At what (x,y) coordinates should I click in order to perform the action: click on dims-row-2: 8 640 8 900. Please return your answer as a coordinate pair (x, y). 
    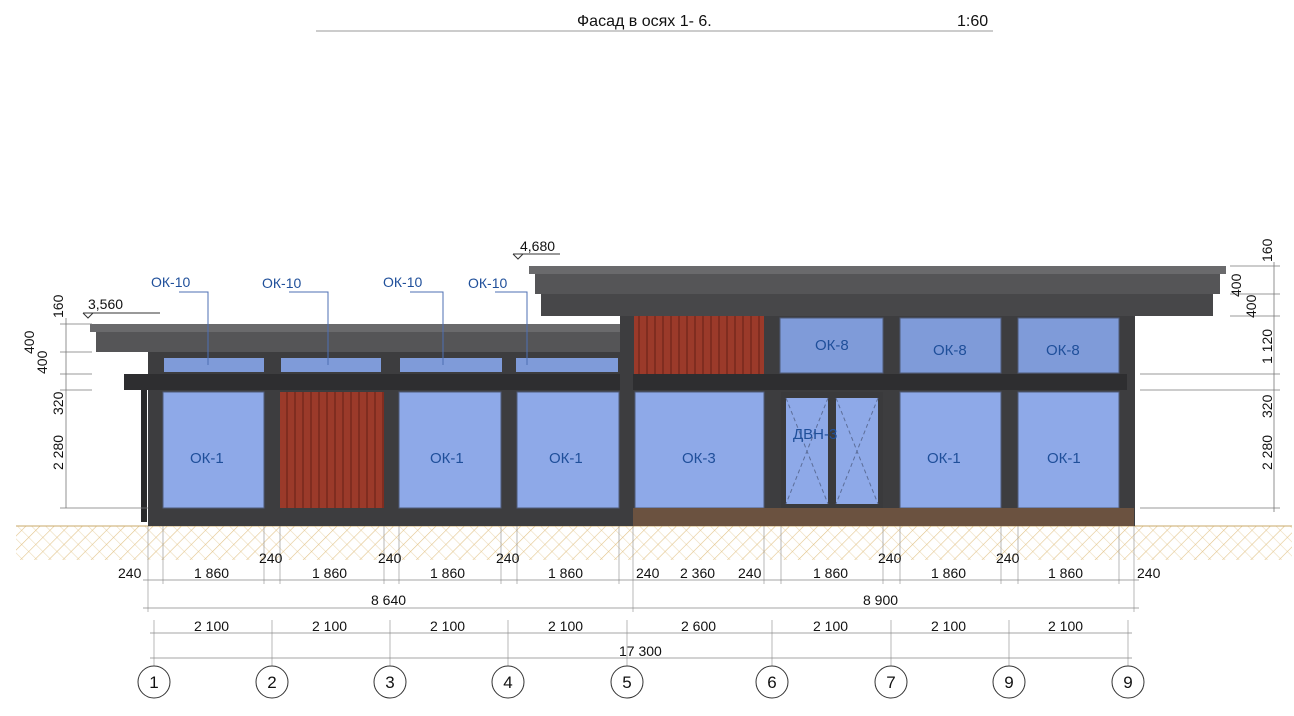
    Looking at the image, I should click on (634, 600).